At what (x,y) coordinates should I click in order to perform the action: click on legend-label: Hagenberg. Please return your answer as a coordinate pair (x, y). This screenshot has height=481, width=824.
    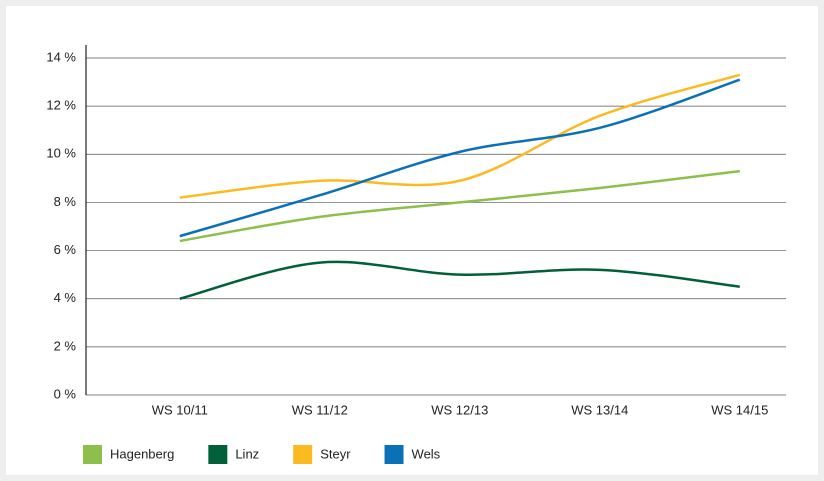
    Looking at the image, I should click on (142, 453).